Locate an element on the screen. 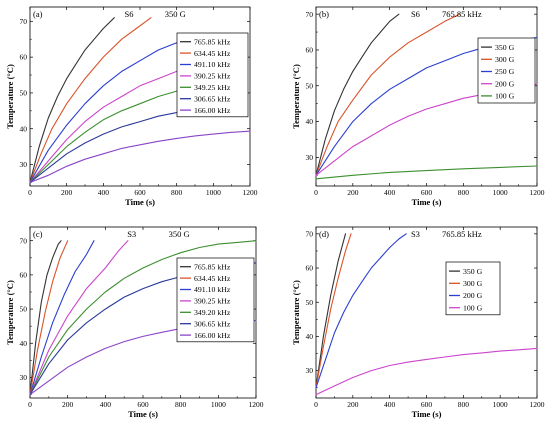 Image resolution: width=550 pixels, height=427 pixels. condition-label: 765.85 kHz is located at coordinates (462, 14).